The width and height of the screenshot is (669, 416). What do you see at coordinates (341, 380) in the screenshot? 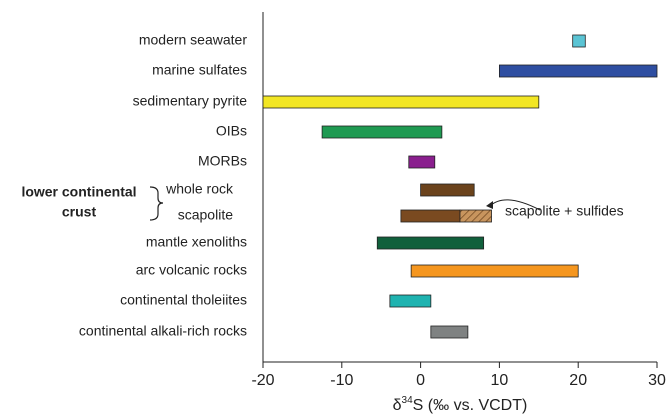
I see `x-tick-label: -10` at bounding box center [341, 380].